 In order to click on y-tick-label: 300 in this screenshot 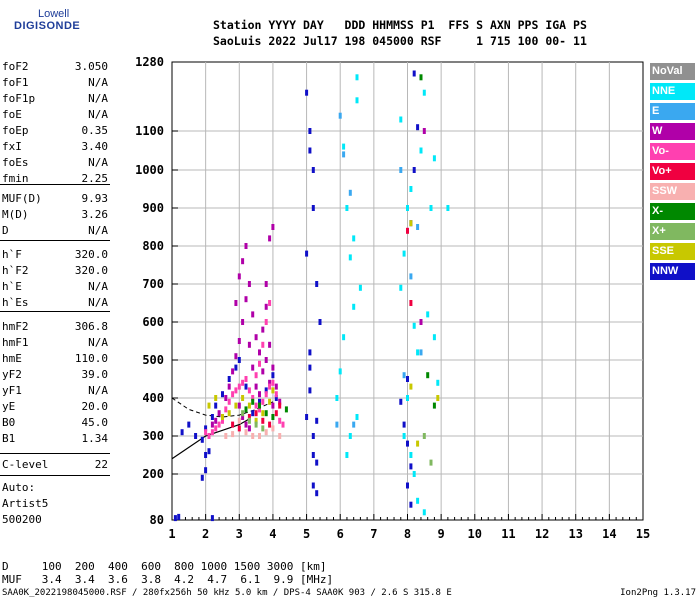, I will do `click(153, 436)`.